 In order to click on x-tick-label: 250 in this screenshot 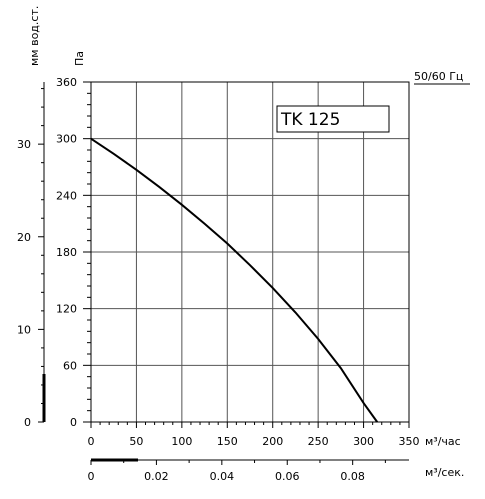, I will do `click(318, 441)`.